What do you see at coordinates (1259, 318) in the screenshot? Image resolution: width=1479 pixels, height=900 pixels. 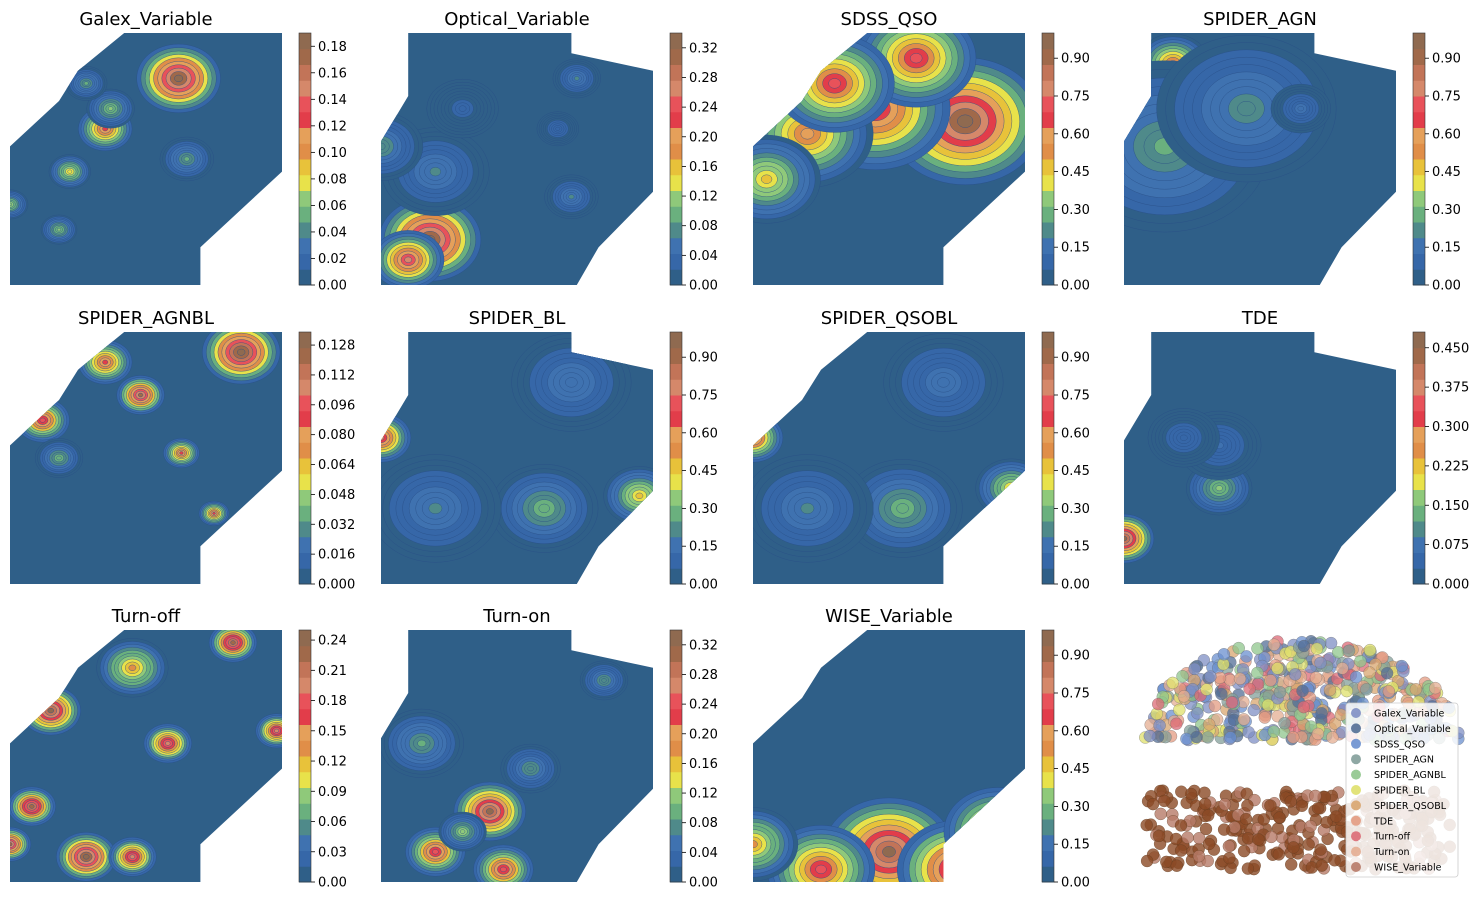 I see `panel-title: TDE` at bounding box center [1259, 318].